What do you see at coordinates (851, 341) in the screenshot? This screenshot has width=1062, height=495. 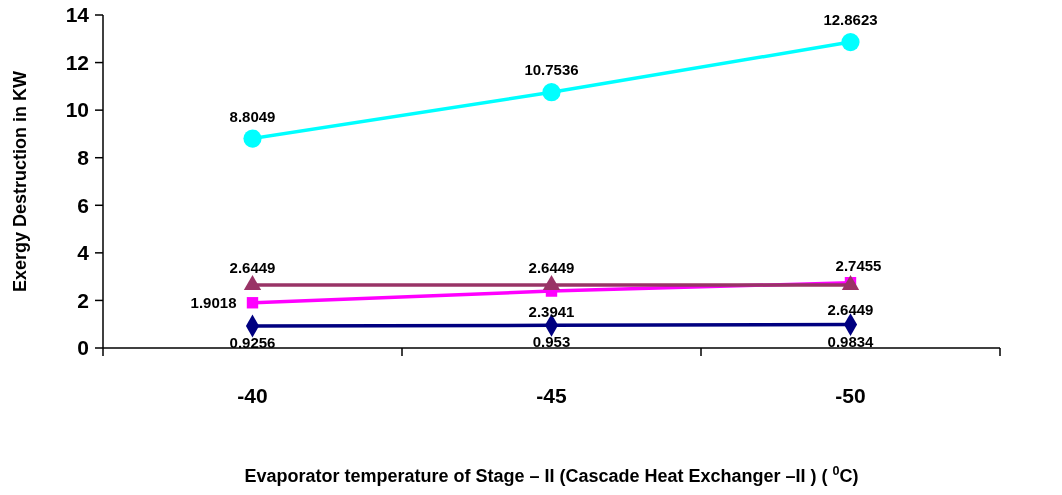 I see `data-label: 0.9834` at bounding box center [851, 341].